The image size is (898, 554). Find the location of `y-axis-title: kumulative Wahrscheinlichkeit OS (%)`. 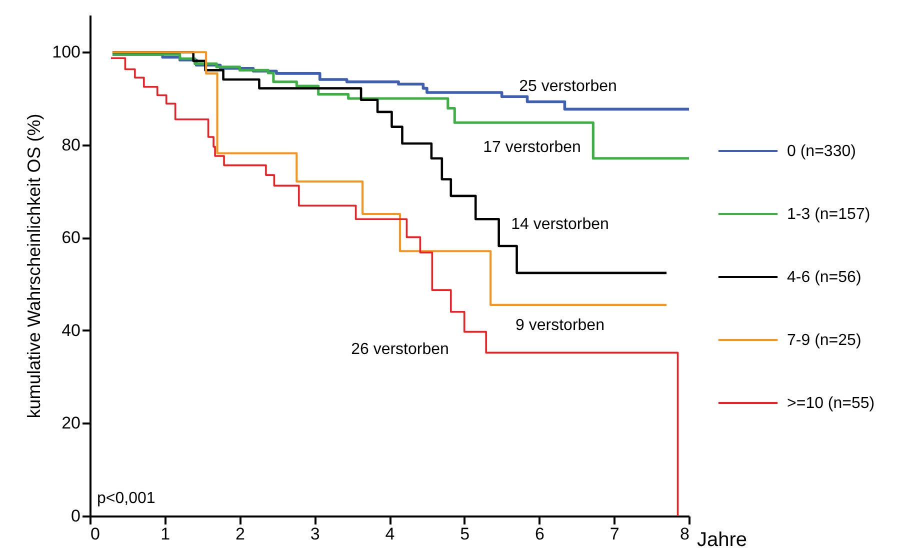

y-axis-title: kumulative Wahrscheinlichkeit OS (%) is located at coordinates (34, 266).